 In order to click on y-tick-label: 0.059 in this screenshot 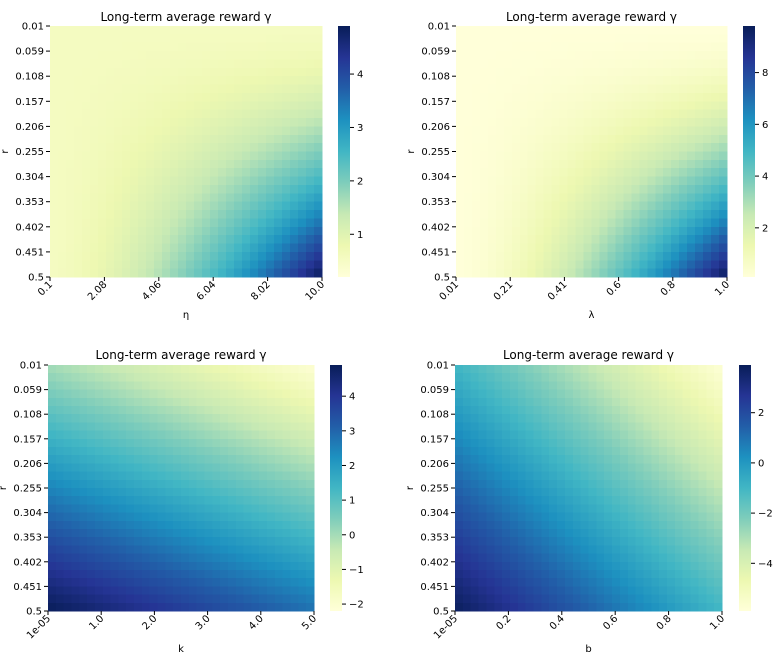, I will do `click(434, 390)`.